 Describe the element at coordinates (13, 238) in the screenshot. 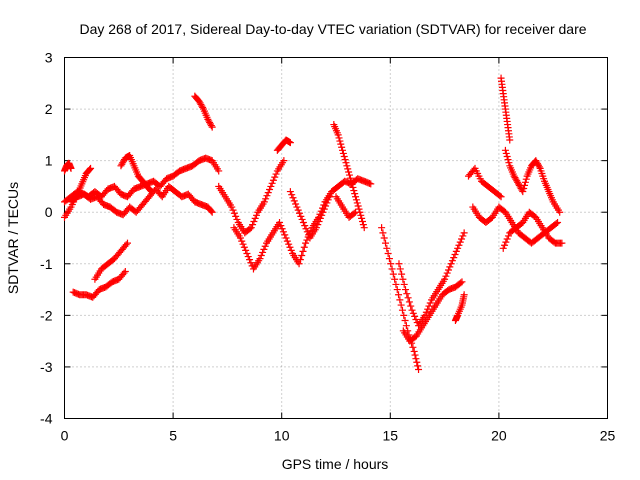

I see `y-axis-label: SDTVAR / TECUs` at that location.